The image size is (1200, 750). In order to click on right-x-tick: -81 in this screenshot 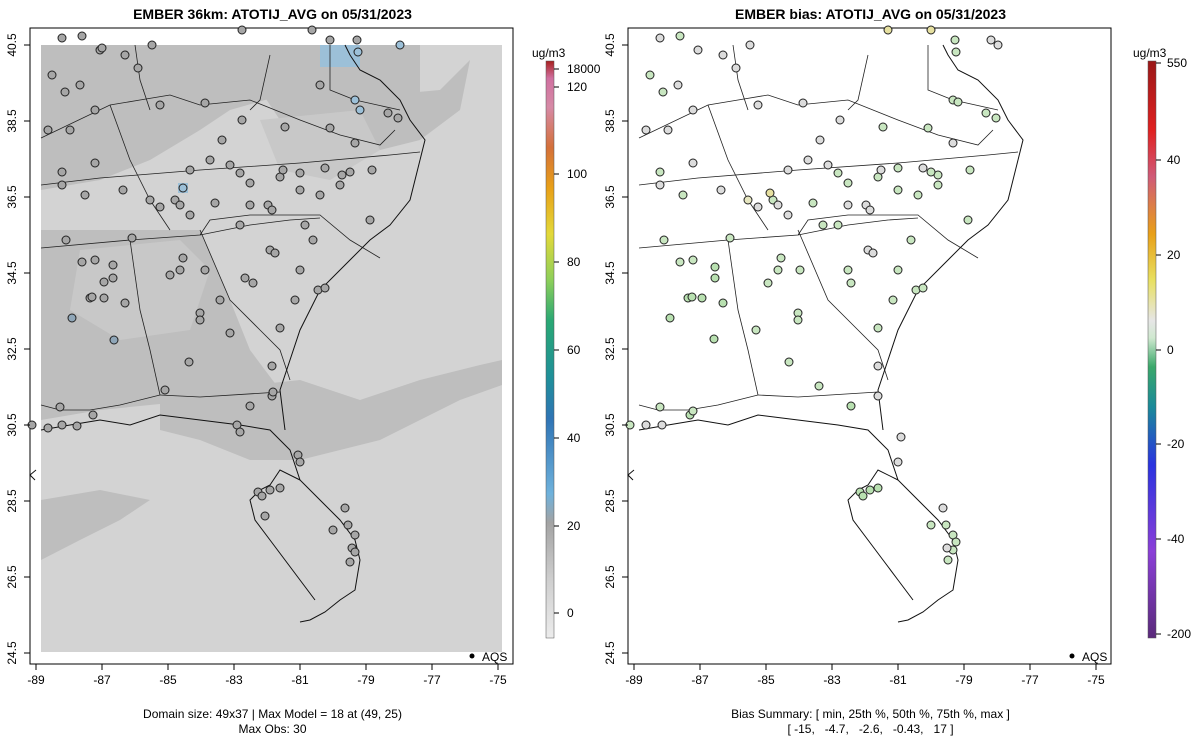, I will do `click(898, 680)`.